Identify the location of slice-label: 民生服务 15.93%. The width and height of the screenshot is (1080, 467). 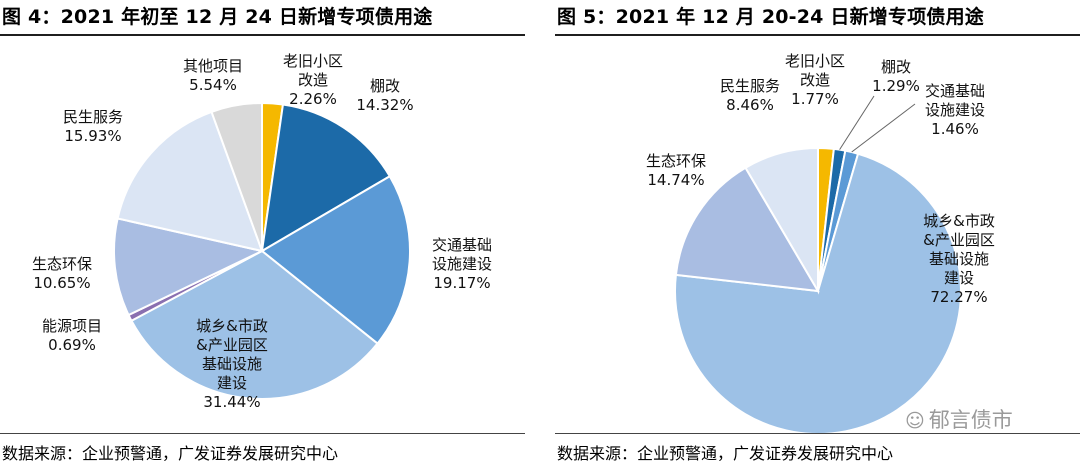
(93, 126).